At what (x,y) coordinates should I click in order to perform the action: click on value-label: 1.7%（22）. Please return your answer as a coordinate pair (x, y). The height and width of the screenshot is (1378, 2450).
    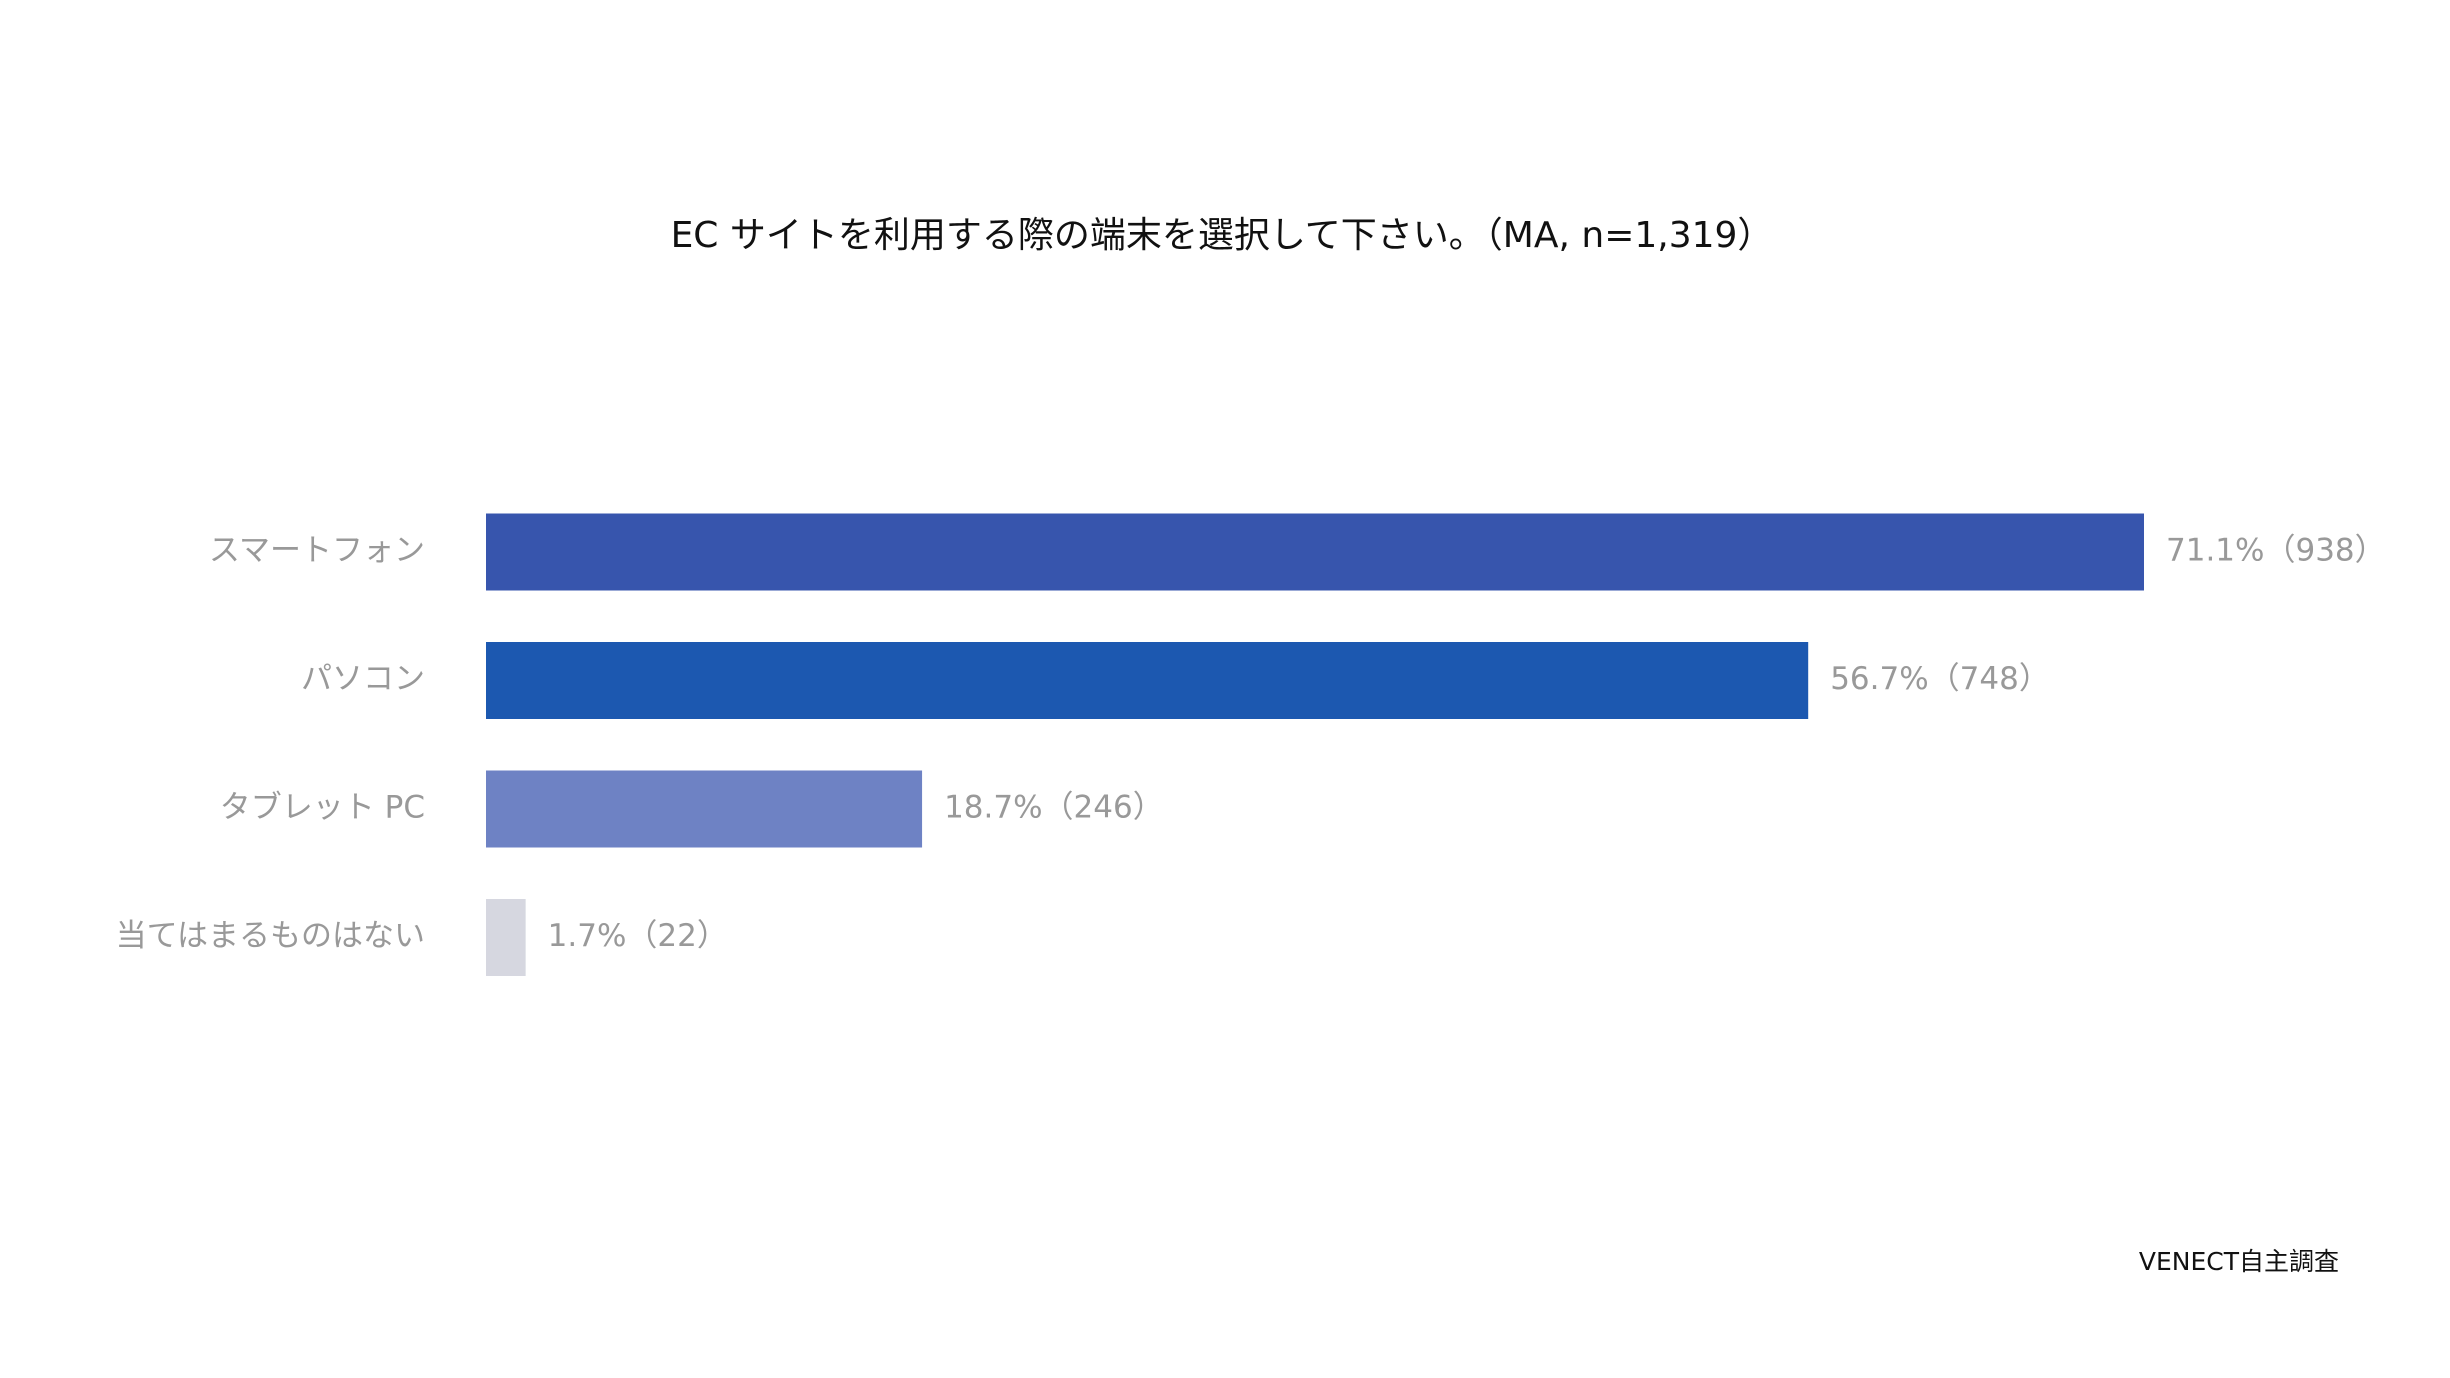
    Looking at the image, I should click on (638, 936).